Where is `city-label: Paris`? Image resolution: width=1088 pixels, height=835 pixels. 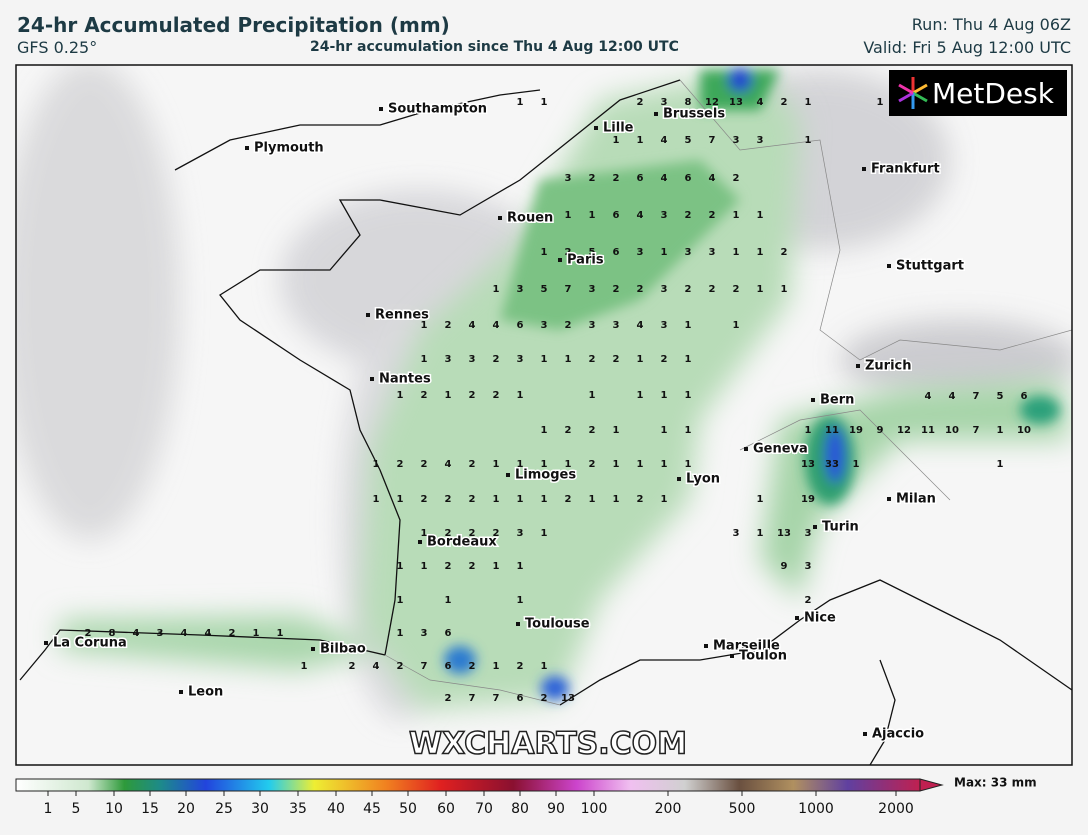 city-label: Paris is located at coordinates (585, 260).